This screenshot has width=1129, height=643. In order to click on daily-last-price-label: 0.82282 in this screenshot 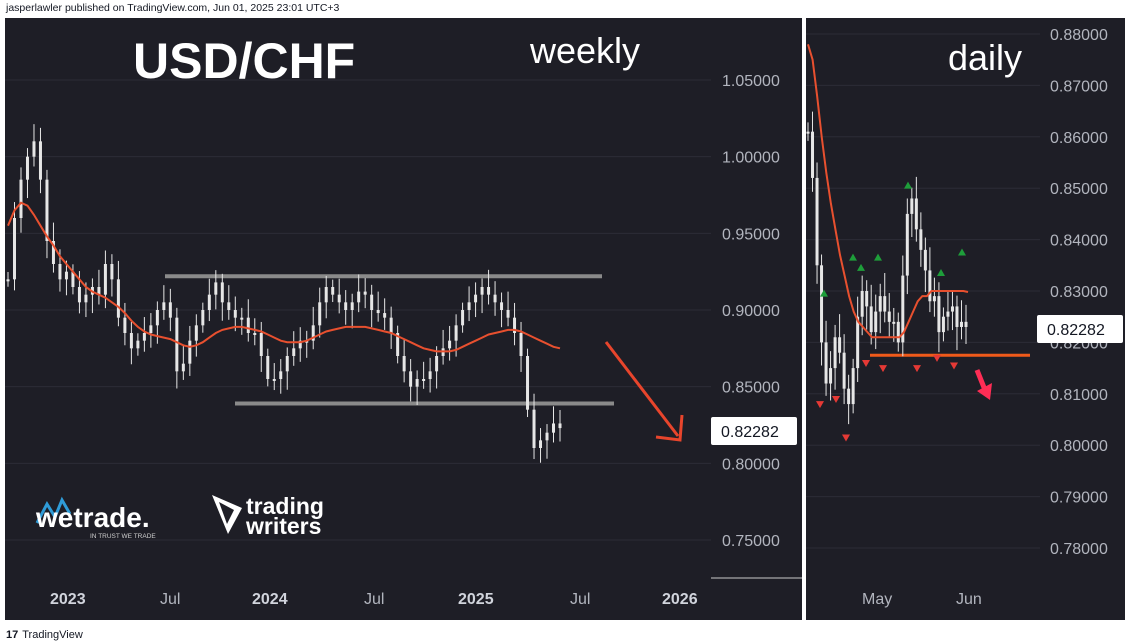, I will do `click(1080, 329)`.